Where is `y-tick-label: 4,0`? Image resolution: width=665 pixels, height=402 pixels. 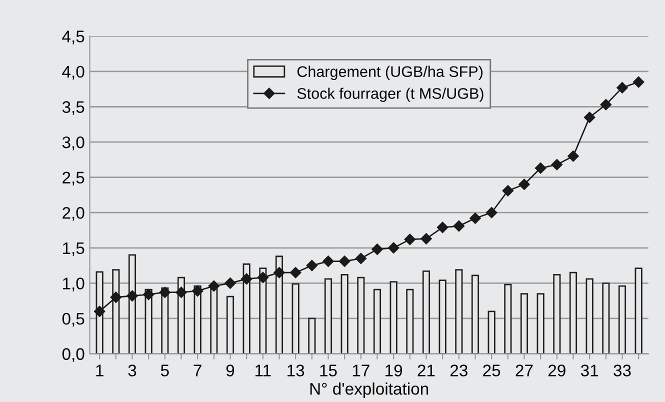
y-tick-label: 4,0 is located at coordinates (73, 73).